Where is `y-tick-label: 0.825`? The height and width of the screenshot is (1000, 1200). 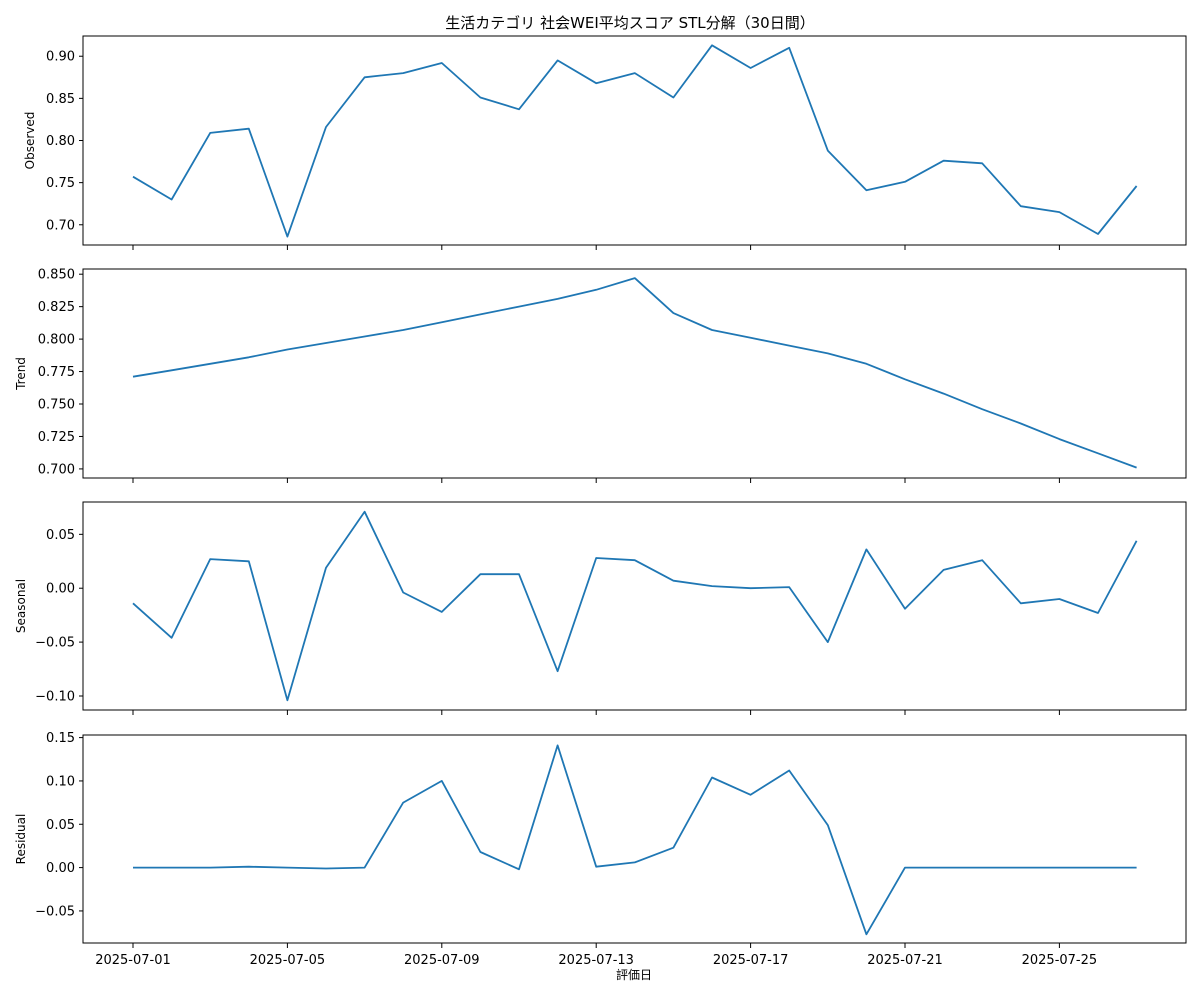 y-tick-label: 0.825 is located at coordinates (56, 307).